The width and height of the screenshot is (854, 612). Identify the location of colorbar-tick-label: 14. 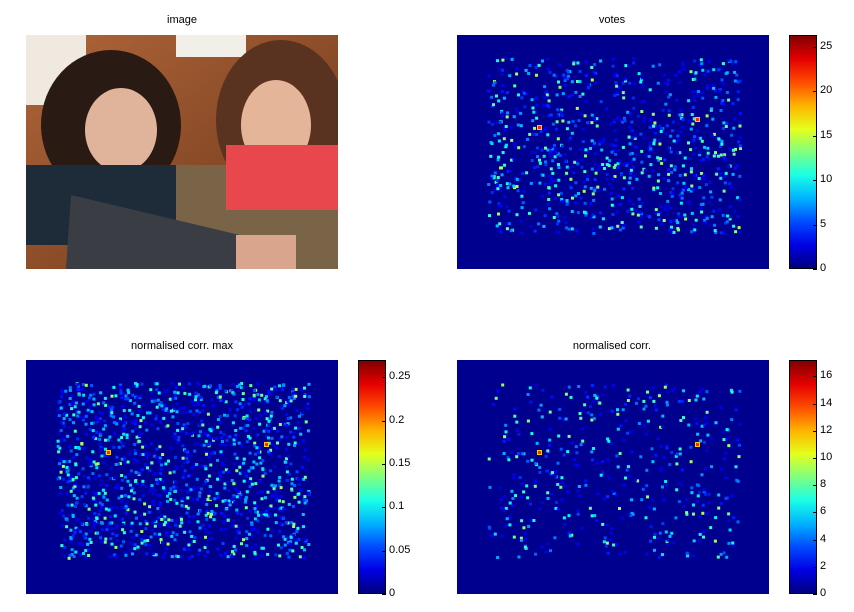
(826, 403).